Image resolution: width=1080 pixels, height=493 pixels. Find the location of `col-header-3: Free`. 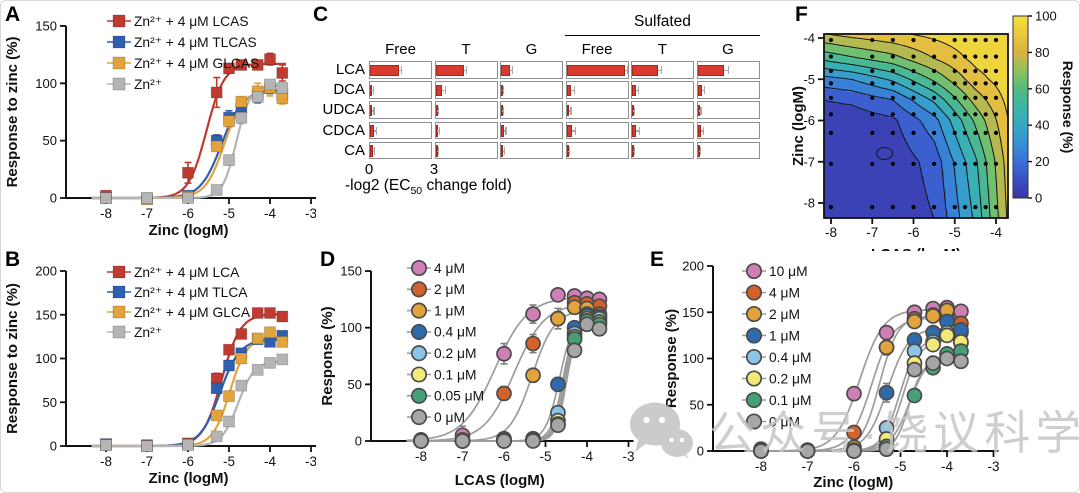

col-header-3: Free is located at coordinates (597, 49).